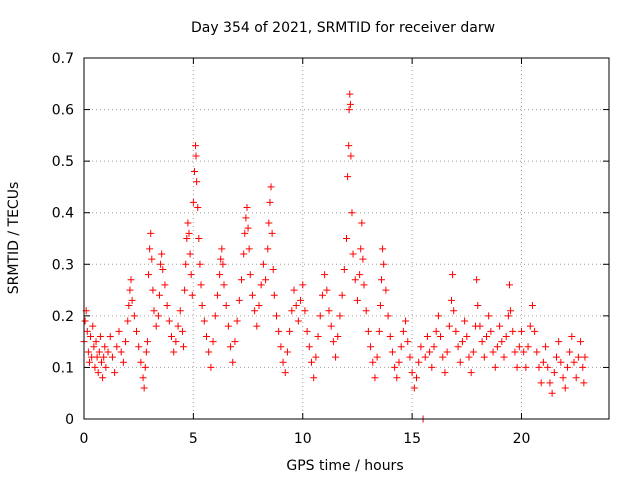 The height and width of the screenshot is (480, 640). What do you see at coordinates (84, 439) in the screenshot?
I see `x-tick-label: 0` at bounding box center [84, 439].